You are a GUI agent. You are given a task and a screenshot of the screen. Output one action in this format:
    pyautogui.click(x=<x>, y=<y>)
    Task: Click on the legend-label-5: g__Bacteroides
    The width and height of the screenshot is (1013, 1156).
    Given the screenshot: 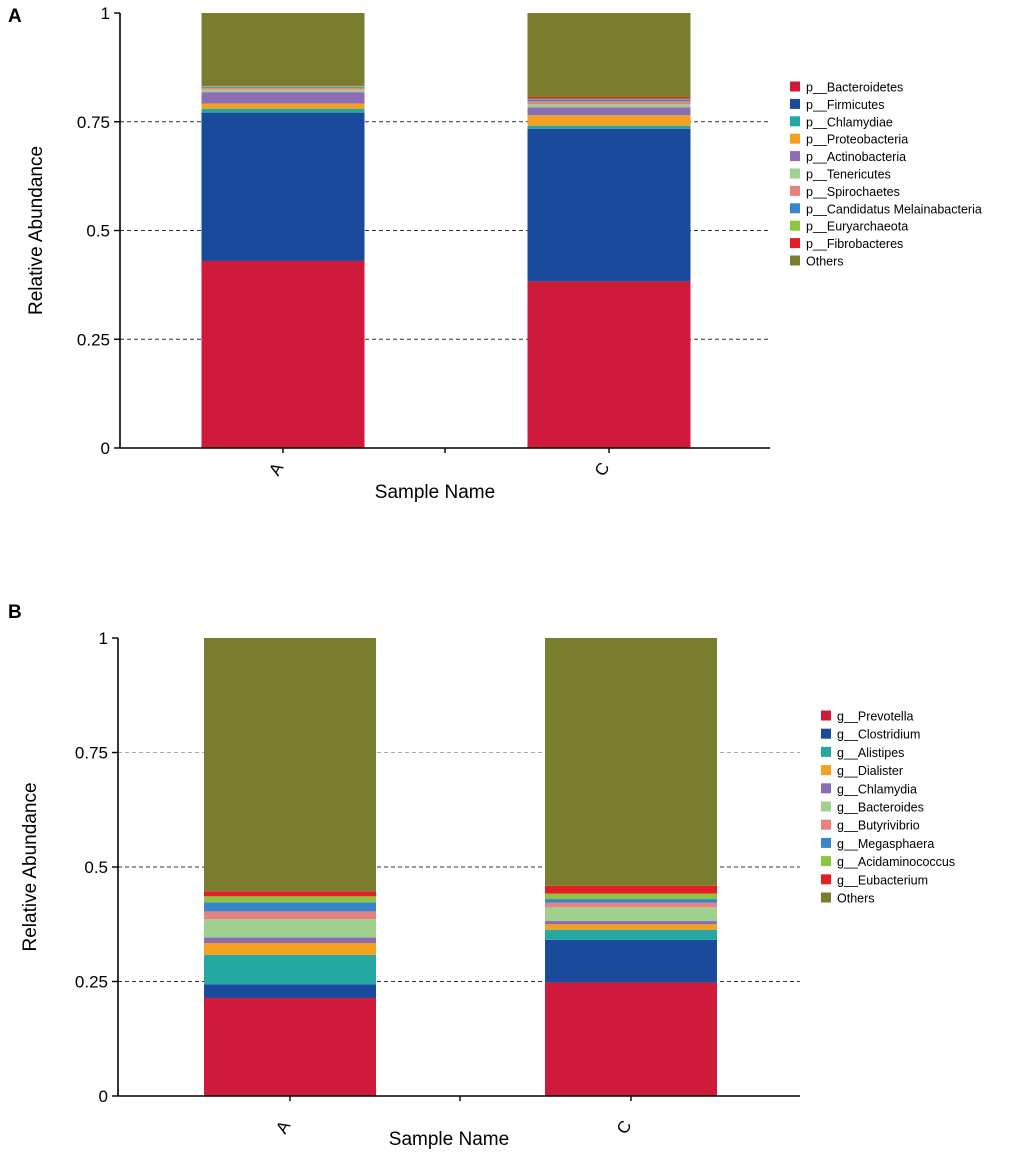 What is the action you would take?
    pyautogui.click(x=880, y=808)
    